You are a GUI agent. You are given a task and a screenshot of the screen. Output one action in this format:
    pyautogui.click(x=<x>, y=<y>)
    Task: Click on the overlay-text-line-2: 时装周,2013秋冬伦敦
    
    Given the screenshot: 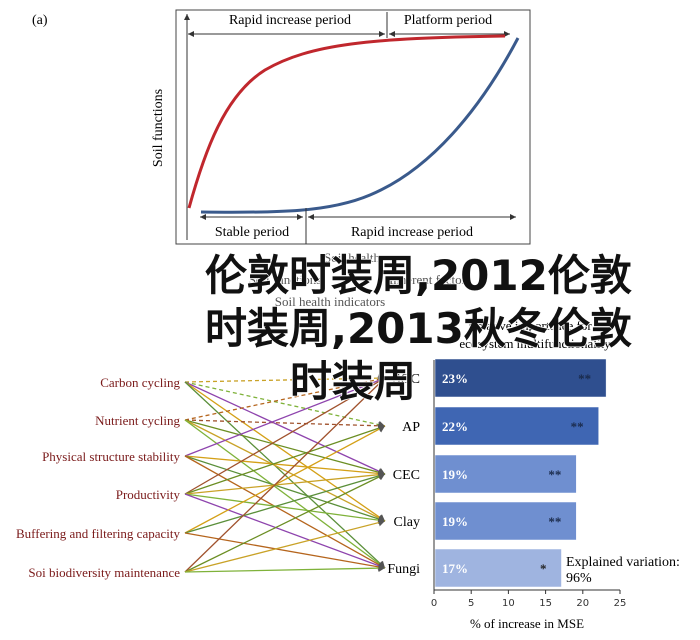 What is the action you would take?
    pyautogui.click(x=418, y=328)
    